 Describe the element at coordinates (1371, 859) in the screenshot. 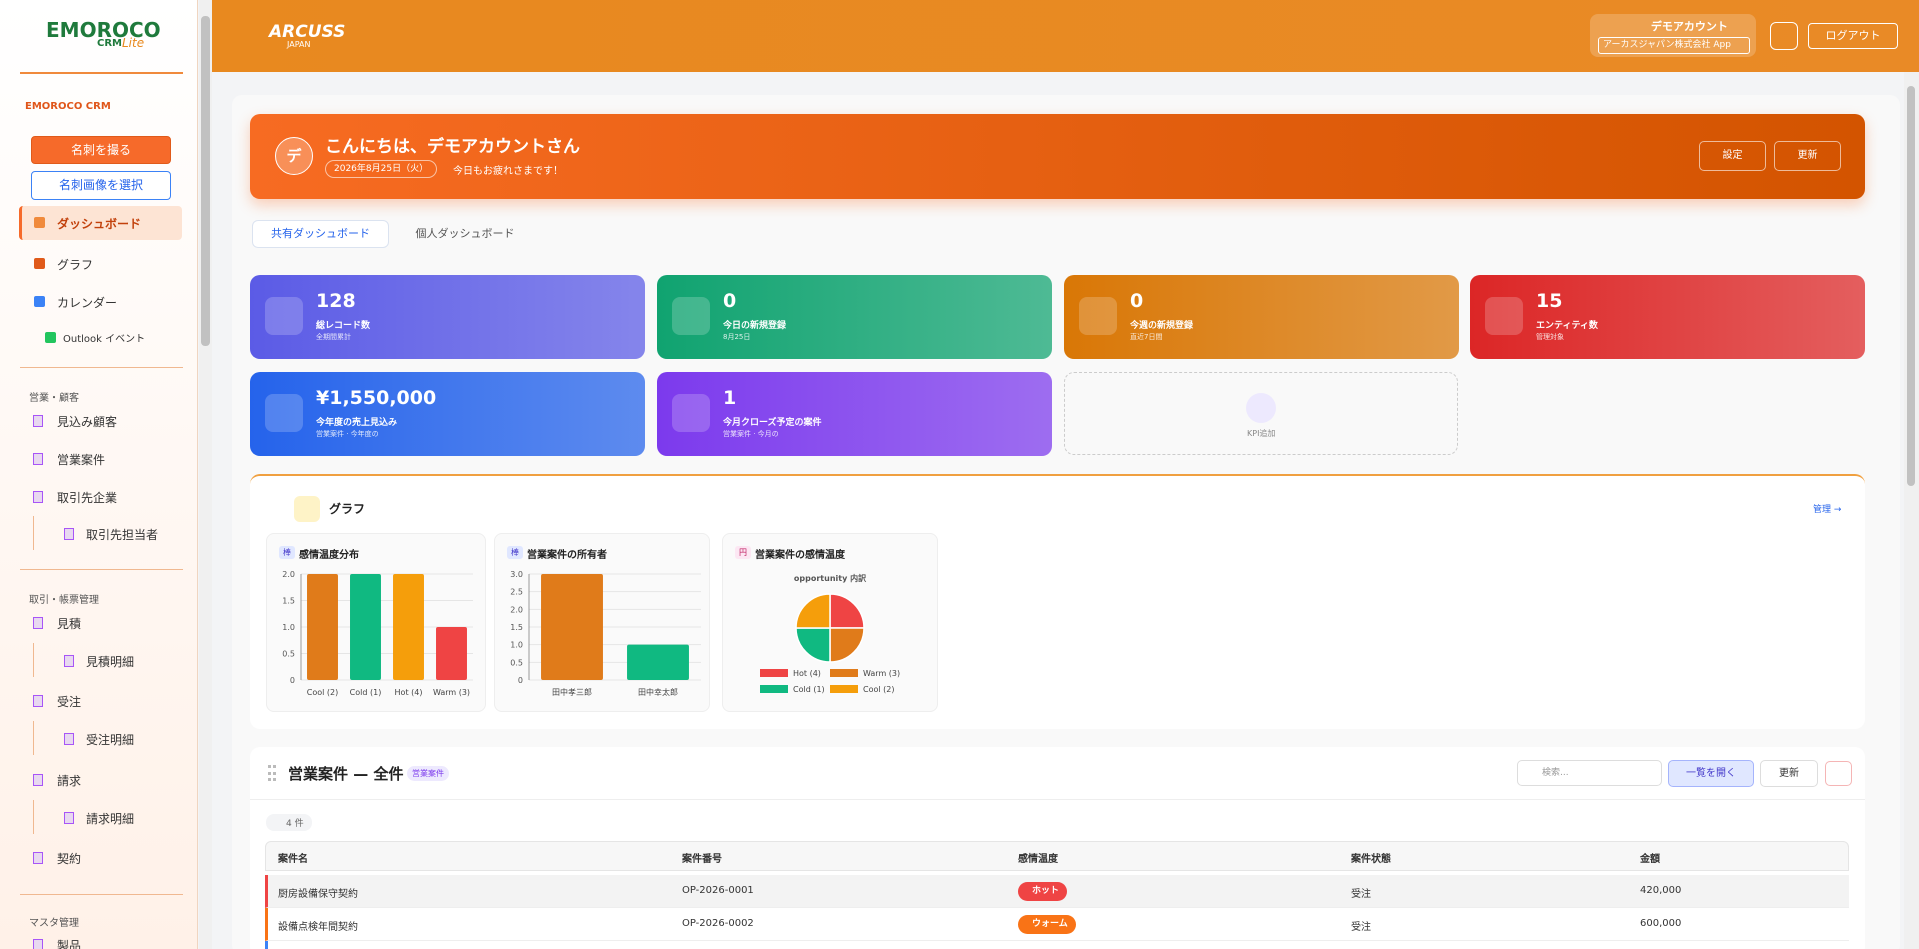

I see `column-header: 案件状態` at that location.